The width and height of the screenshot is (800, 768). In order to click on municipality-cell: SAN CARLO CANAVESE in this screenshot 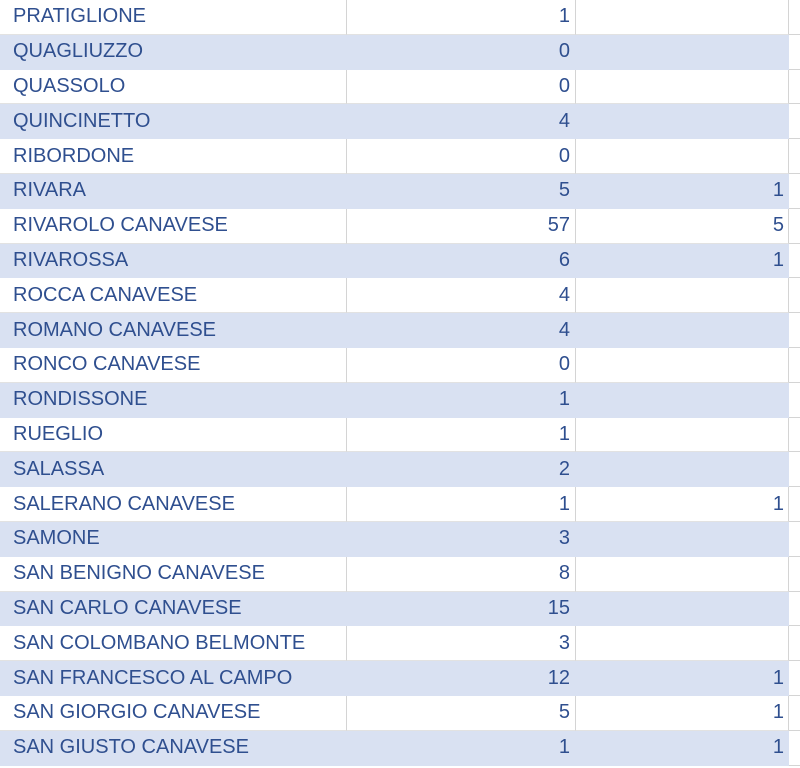, I will do `click(173, 609)`.